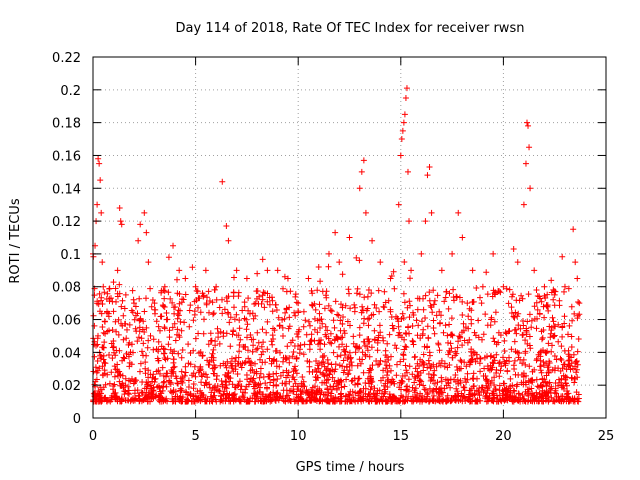 The height and width of the screenshot is (480, 640). I want to click on y-tick-label: 0.2, so click(70, 91).